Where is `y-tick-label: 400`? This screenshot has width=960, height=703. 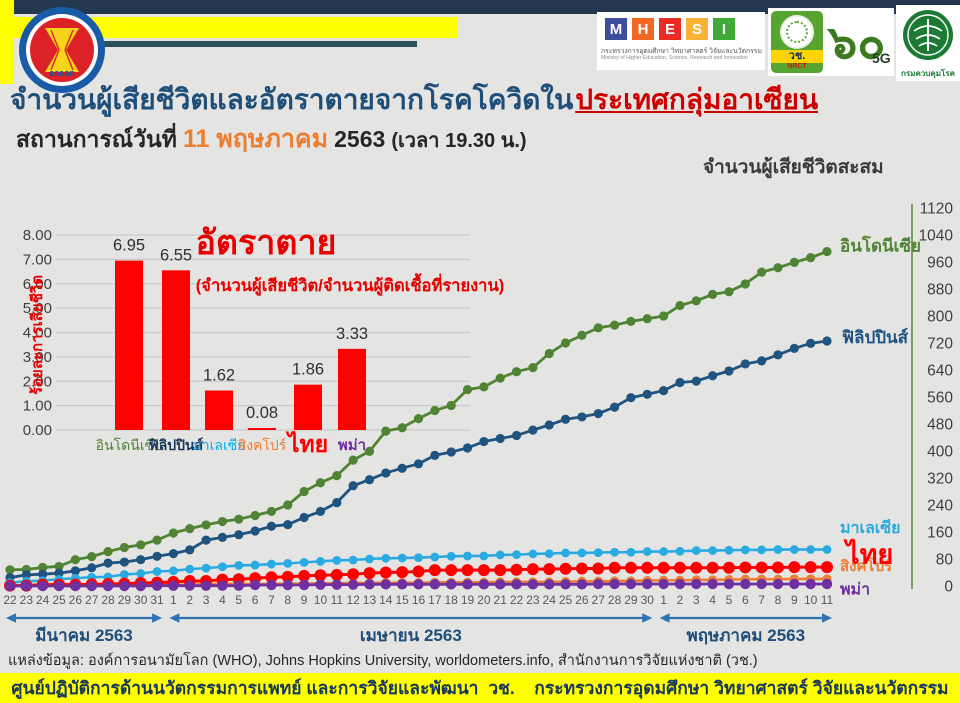 y-tick-label: 400 is located at coordinates (940, 452).